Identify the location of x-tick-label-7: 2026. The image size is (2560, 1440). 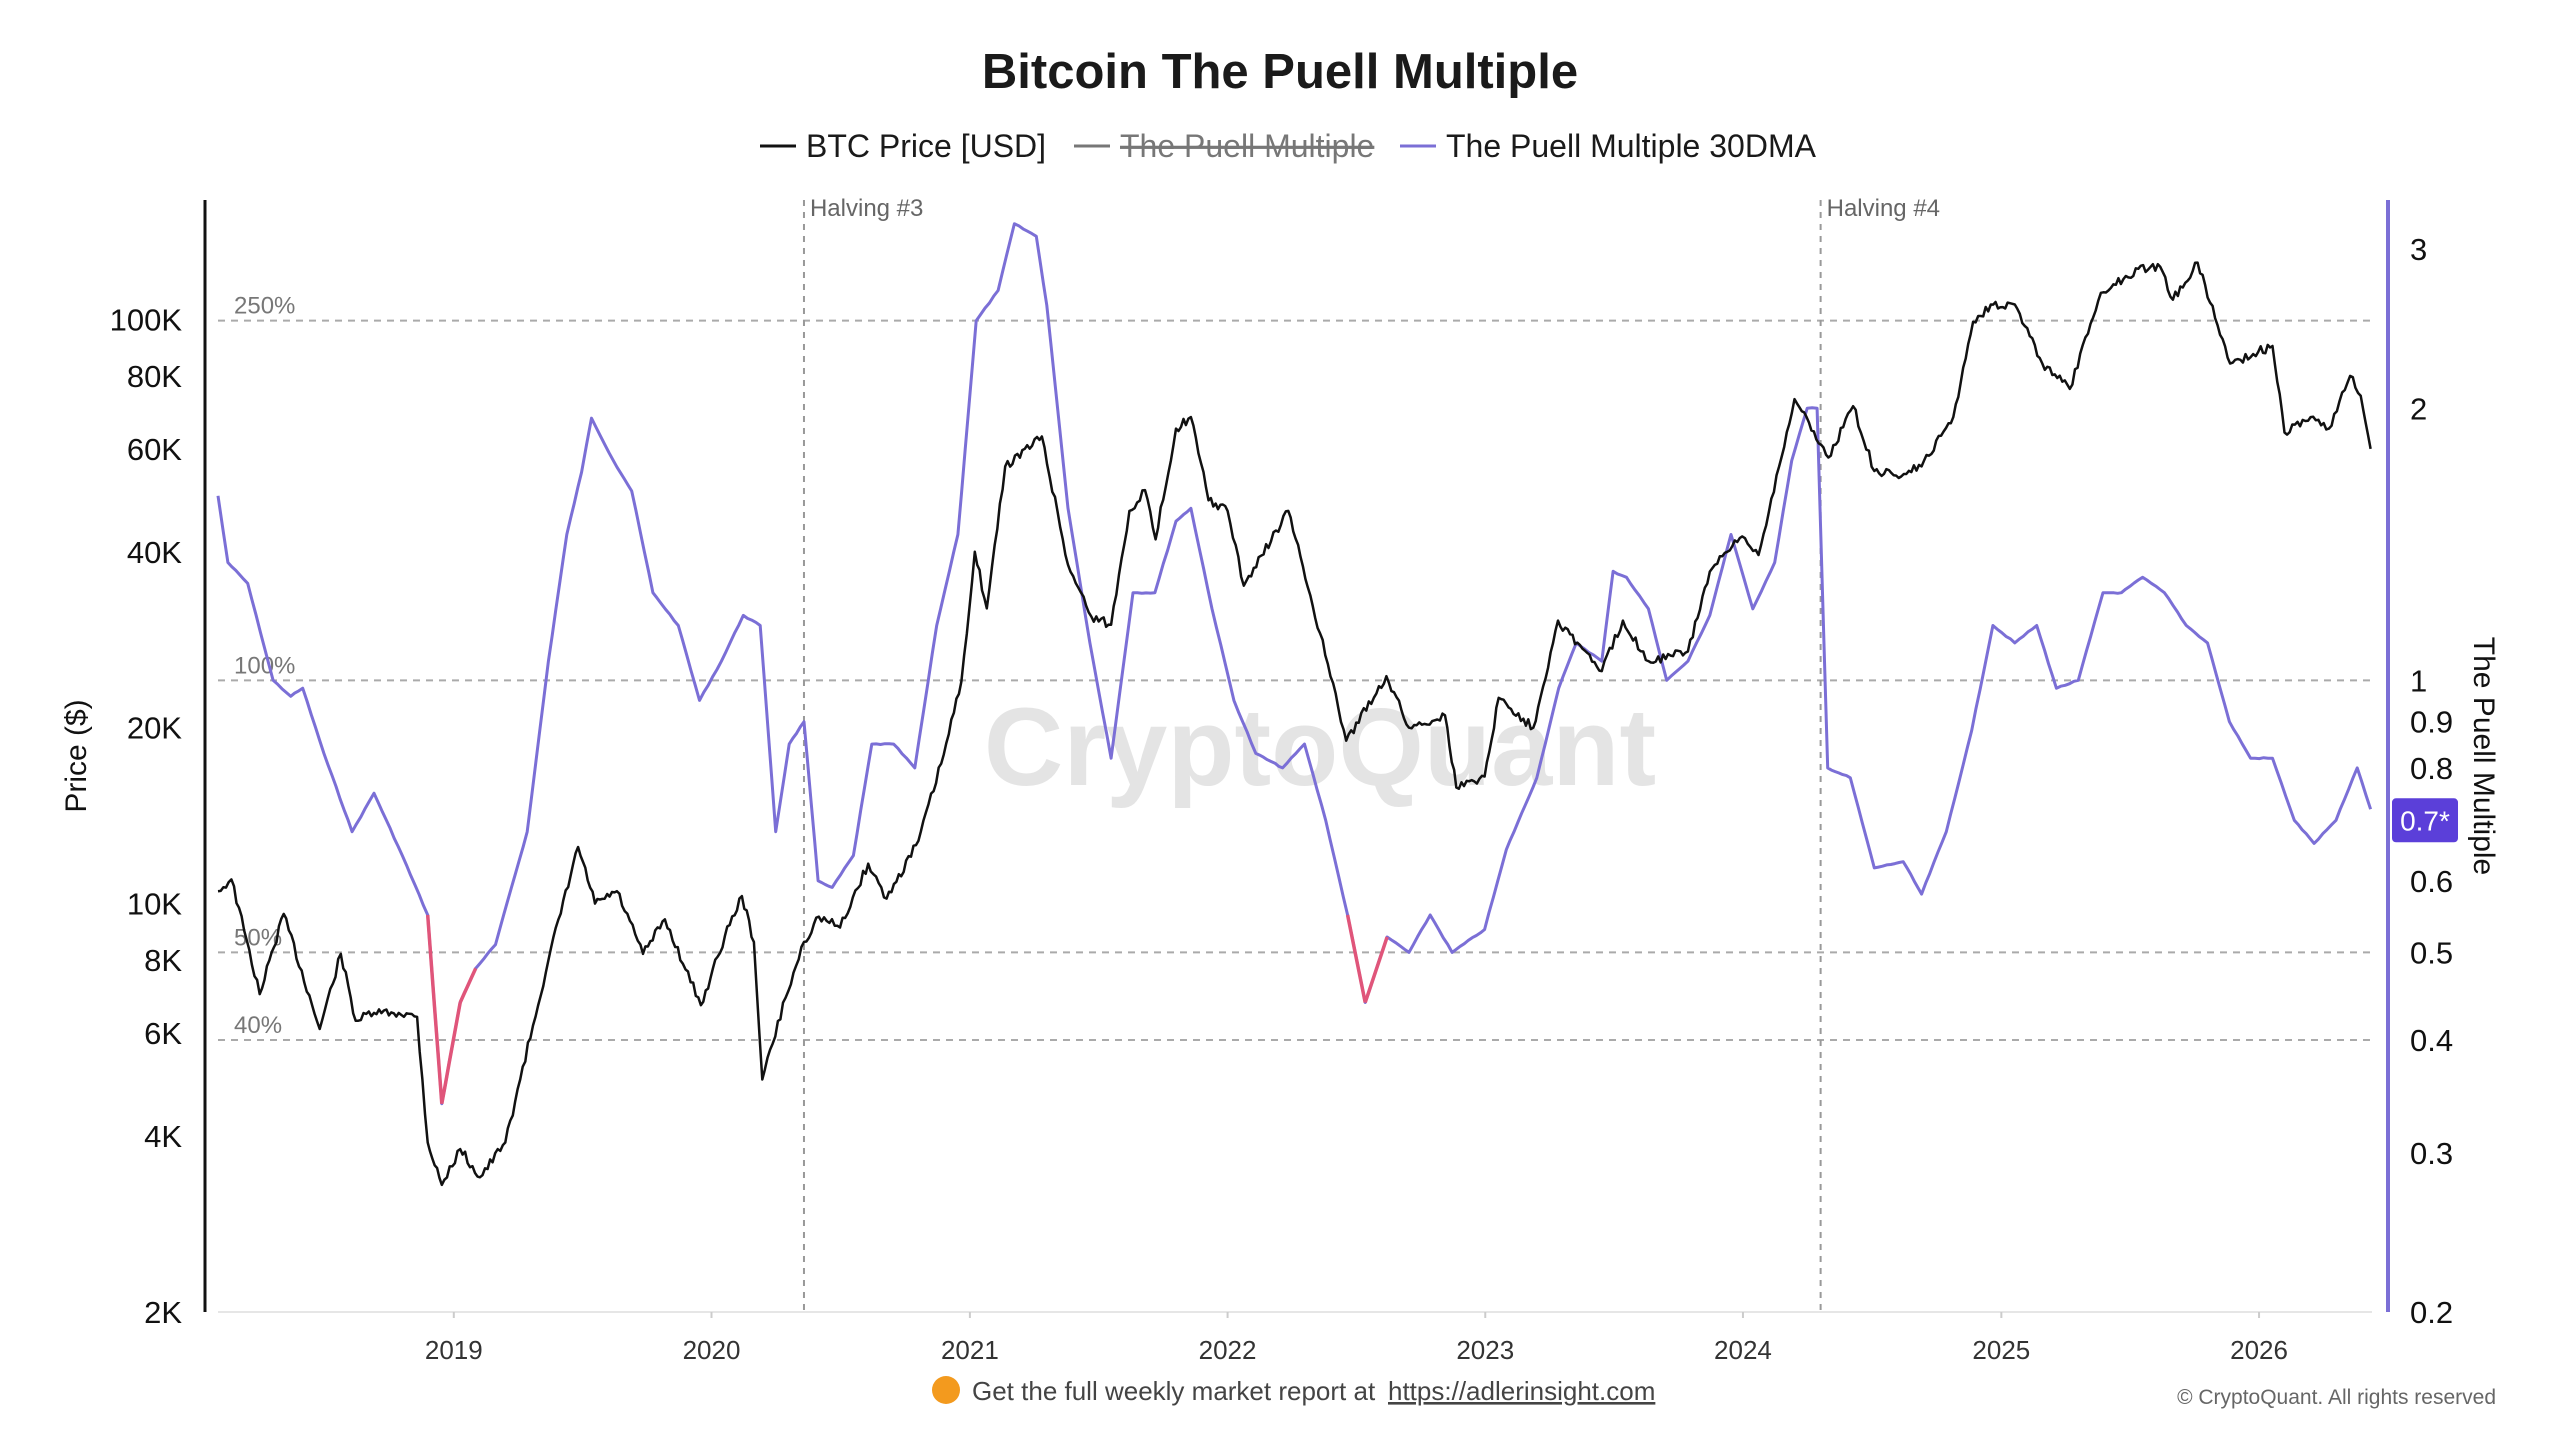
(2259, 1350).